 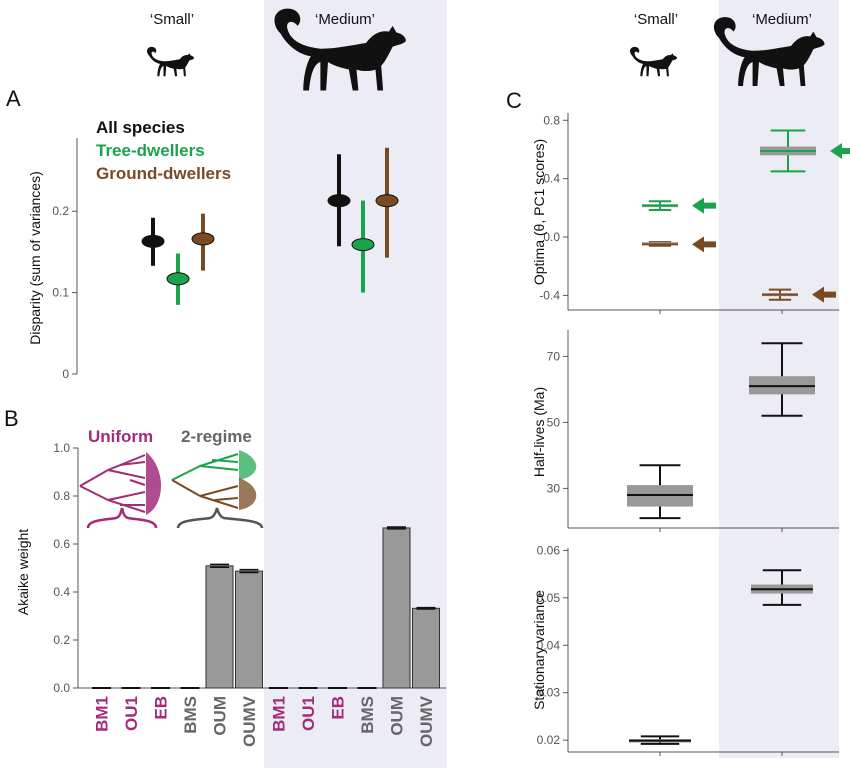 What do you see at coordinates (782, 19) in the screenshot?
I see `header-medium-right: ‘Medium’` at bounding box center [782, 19].